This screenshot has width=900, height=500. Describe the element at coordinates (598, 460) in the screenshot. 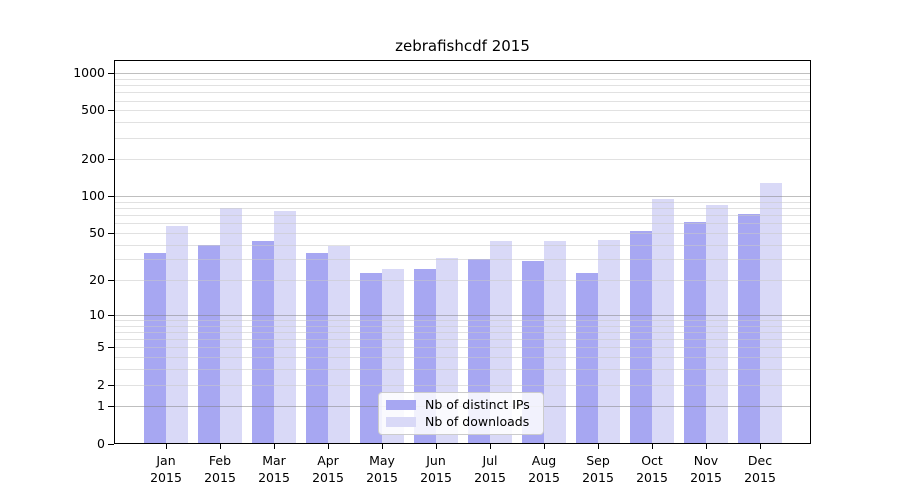

I see `x-label-month: Sep` at that location.